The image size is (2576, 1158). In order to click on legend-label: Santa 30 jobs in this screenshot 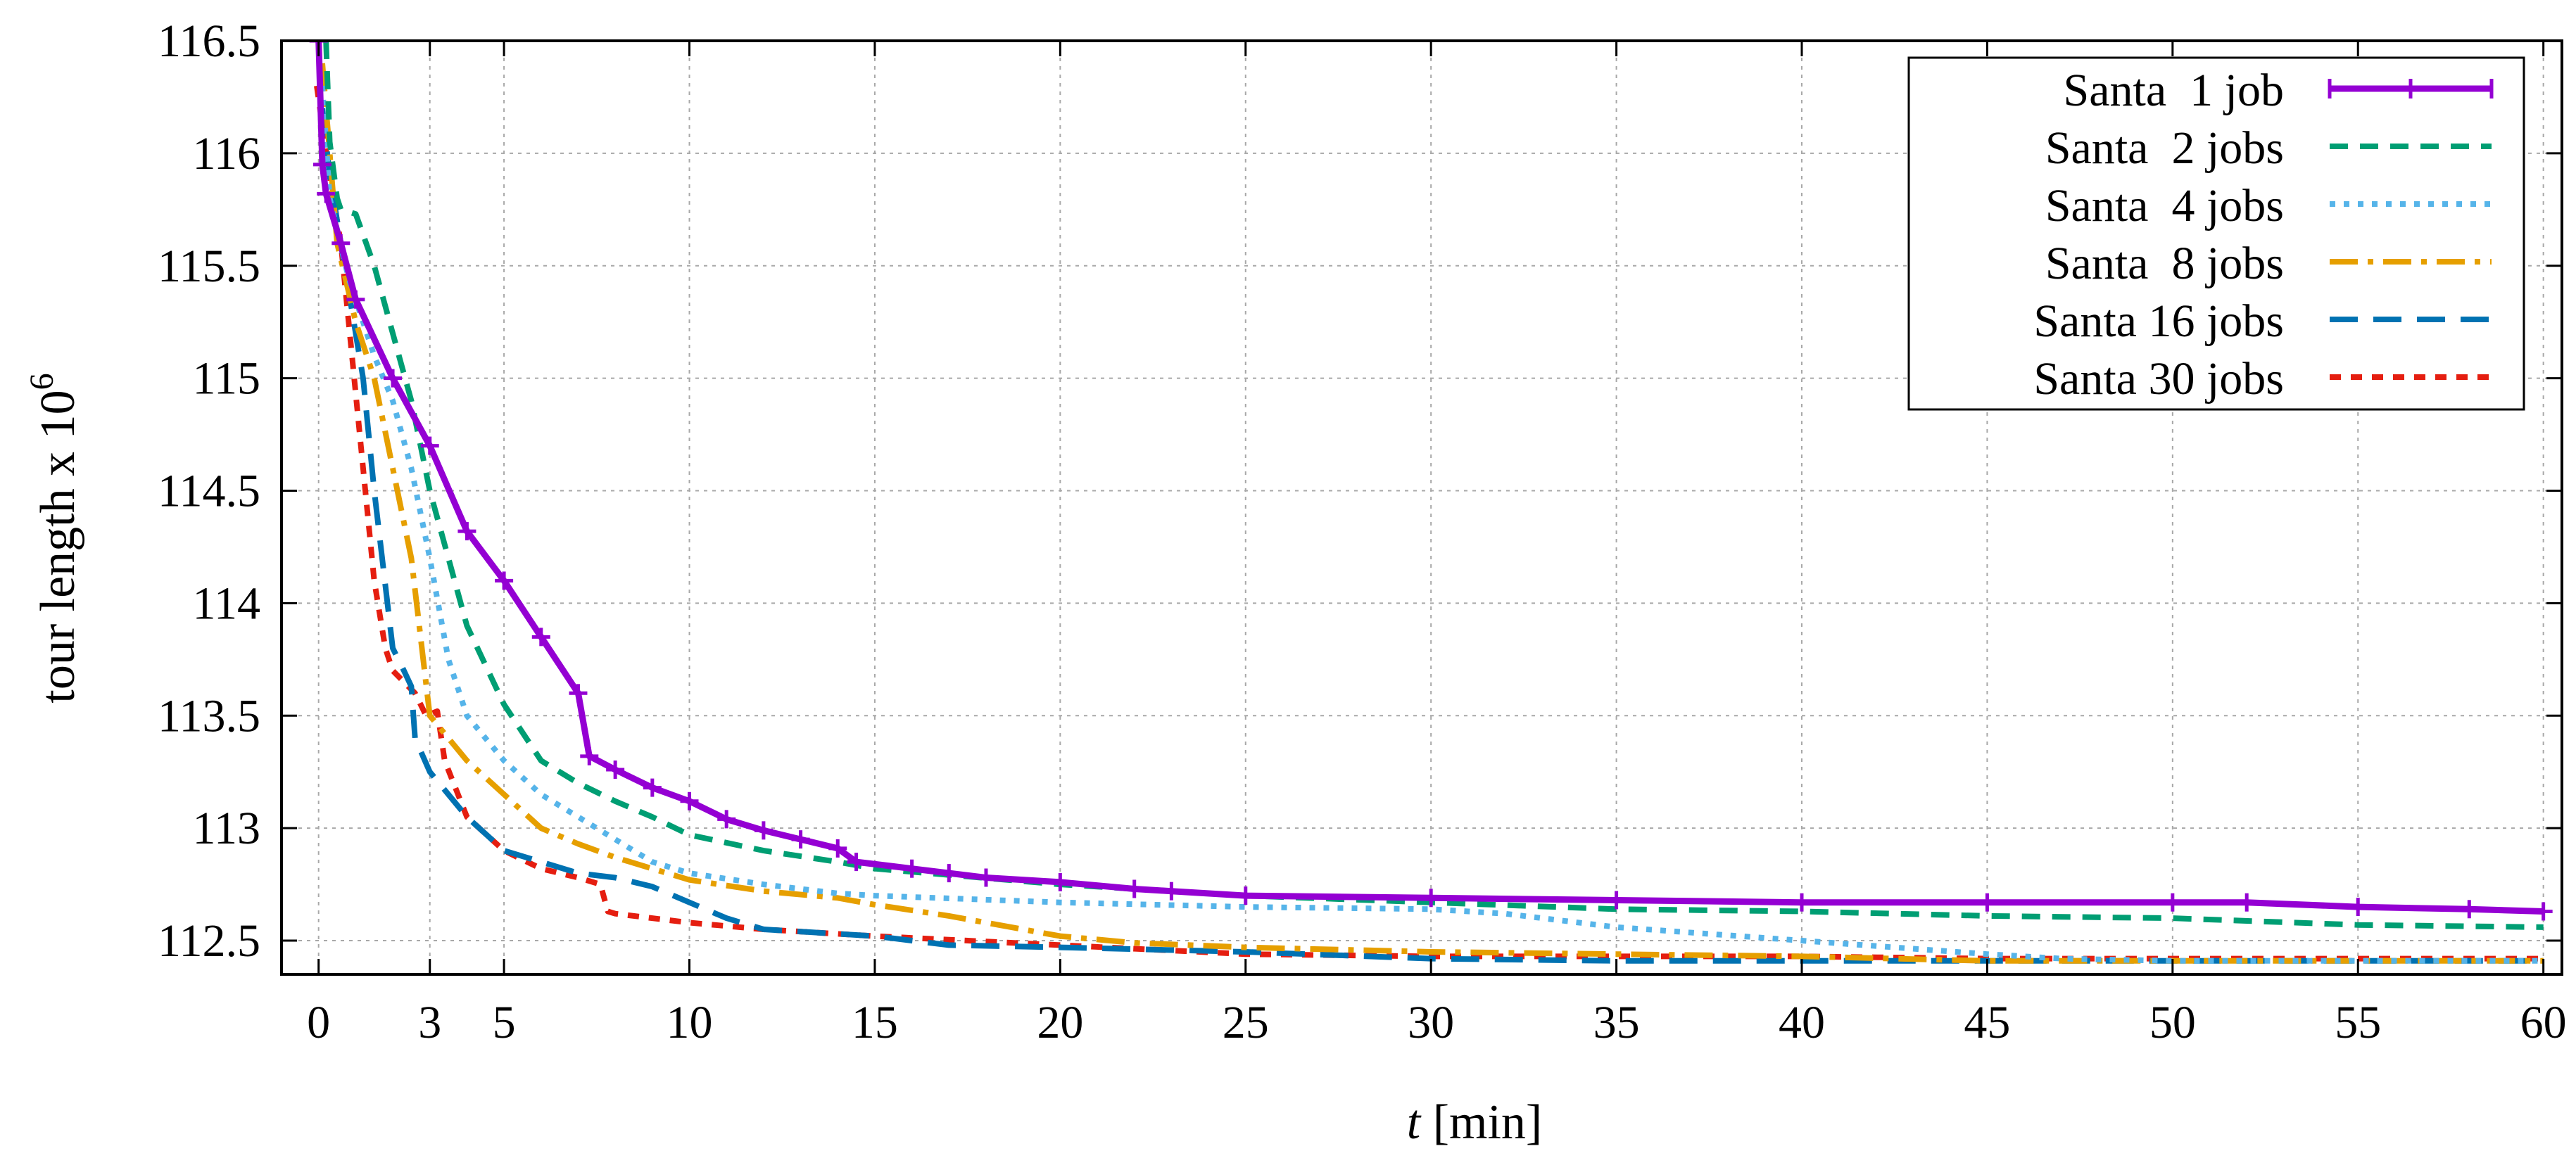, I will do `click(2158, 379)`.